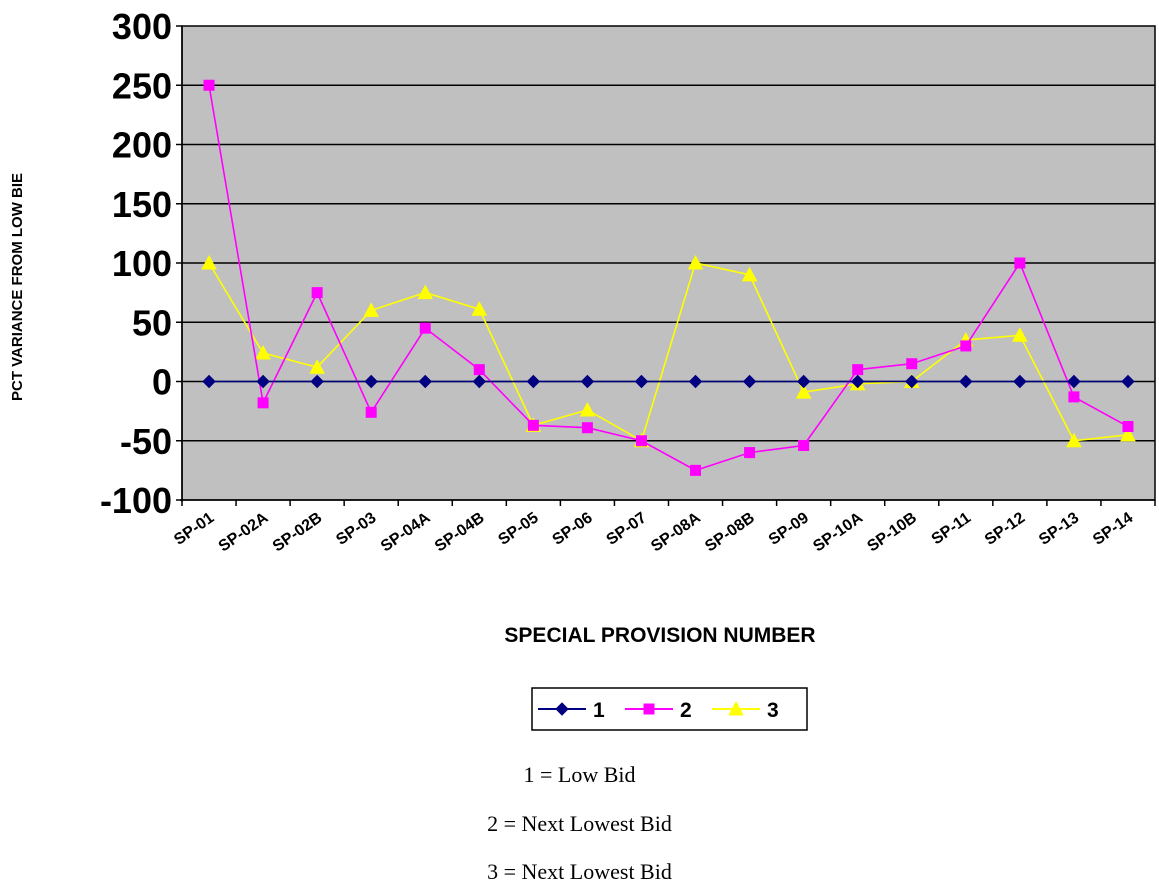 The width and height of the screenshot is (1159, 892). I want to click on x-tick-label: SP-08A, so click(676, 532).